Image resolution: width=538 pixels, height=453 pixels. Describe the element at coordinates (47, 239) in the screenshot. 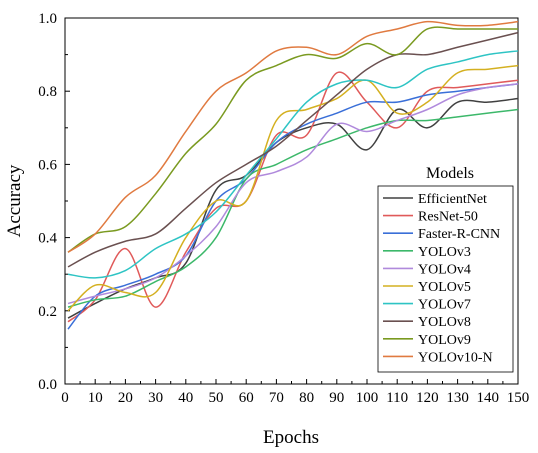

I see `y-tick-label: 0.4` at that location.